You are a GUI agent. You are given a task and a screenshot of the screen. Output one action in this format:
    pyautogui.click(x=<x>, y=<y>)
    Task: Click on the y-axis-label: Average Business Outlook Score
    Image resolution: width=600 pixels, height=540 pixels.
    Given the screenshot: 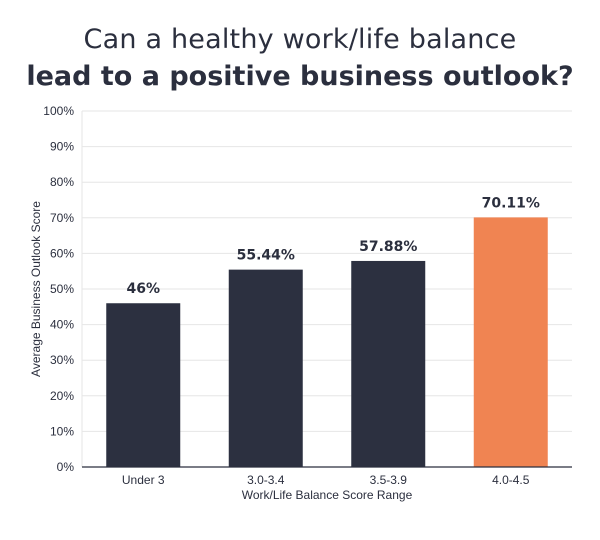 What is the action you would take?
    pyautogui.click(x=36, y=289)
    